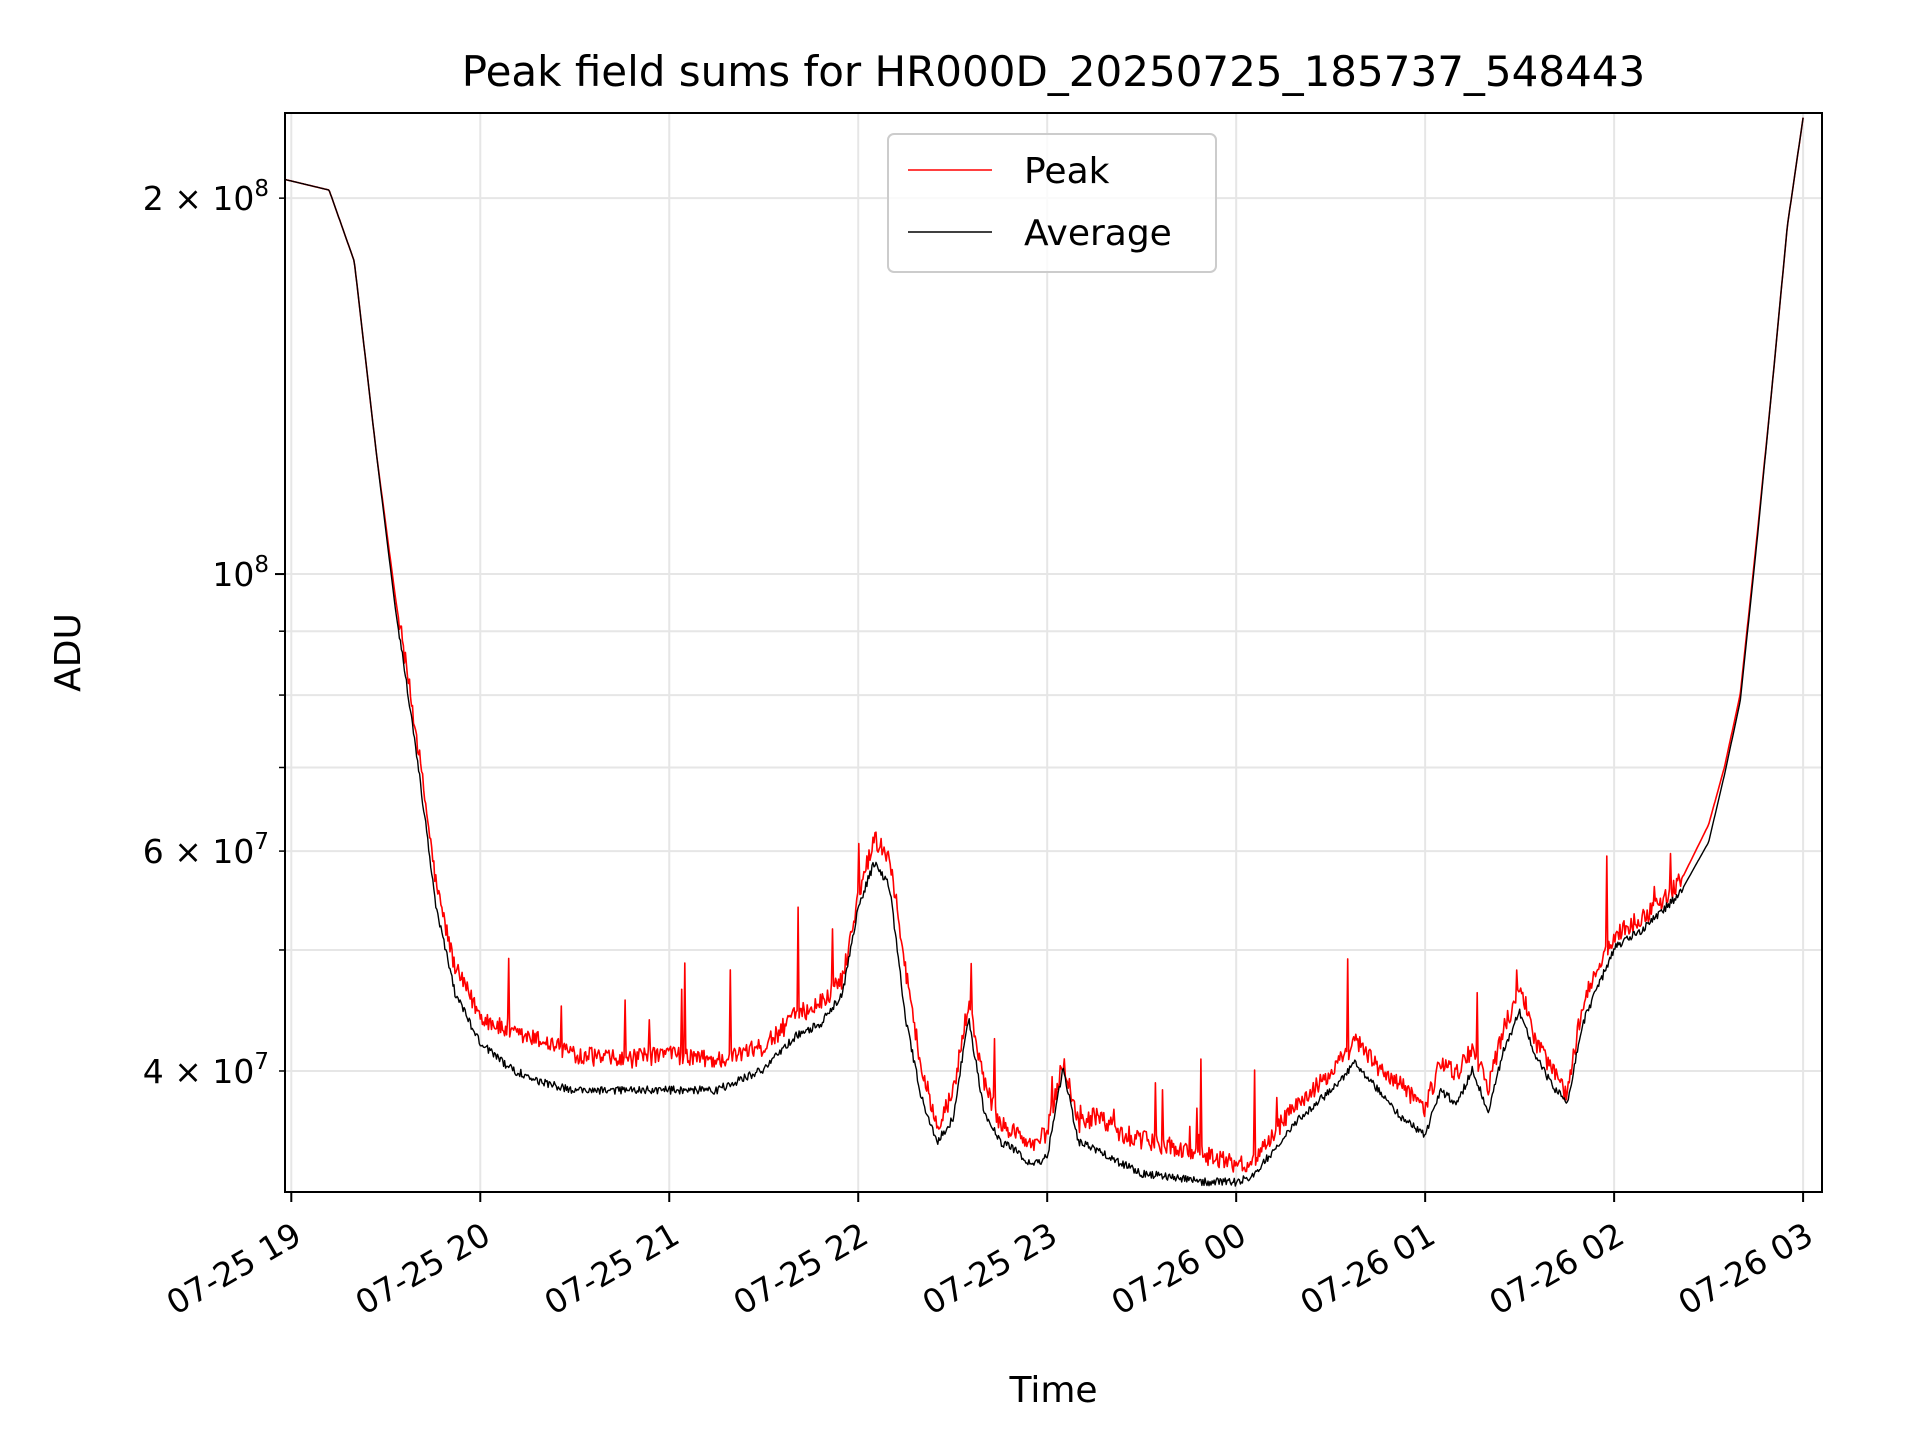 The width and height of the screenshot is (1920, 1440). I want to click on y-tick-label: 108, so click(240, 573).